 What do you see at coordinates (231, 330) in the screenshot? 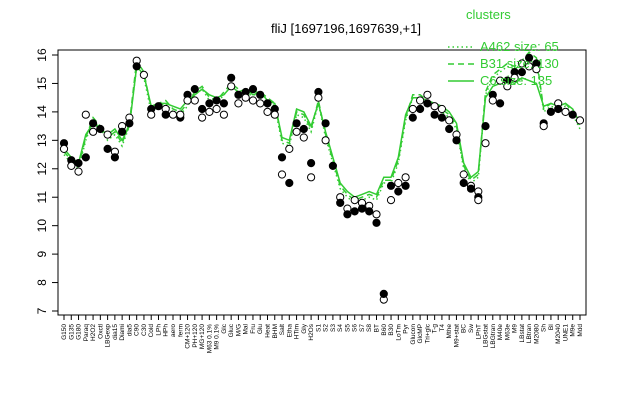
I see `x-tick-label: Gluc` at bounding box center [231, 330].